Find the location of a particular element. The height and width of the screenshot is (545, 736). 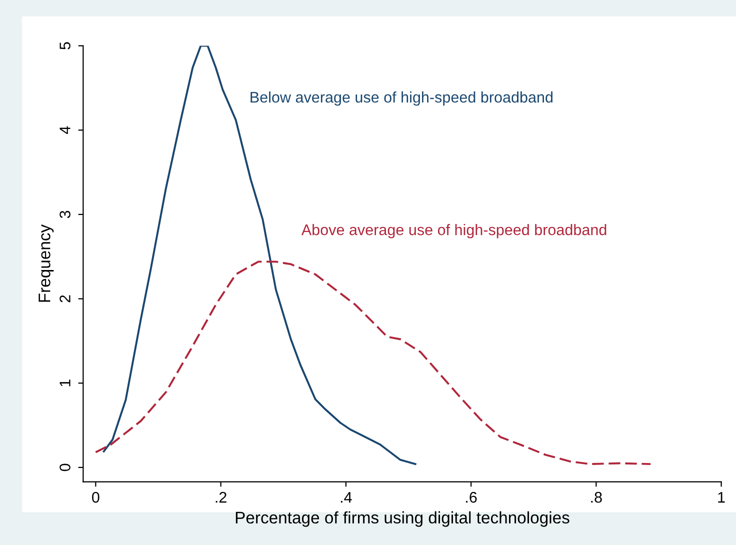

y-axis-title: Frequency is located at coordinates (46, 263).